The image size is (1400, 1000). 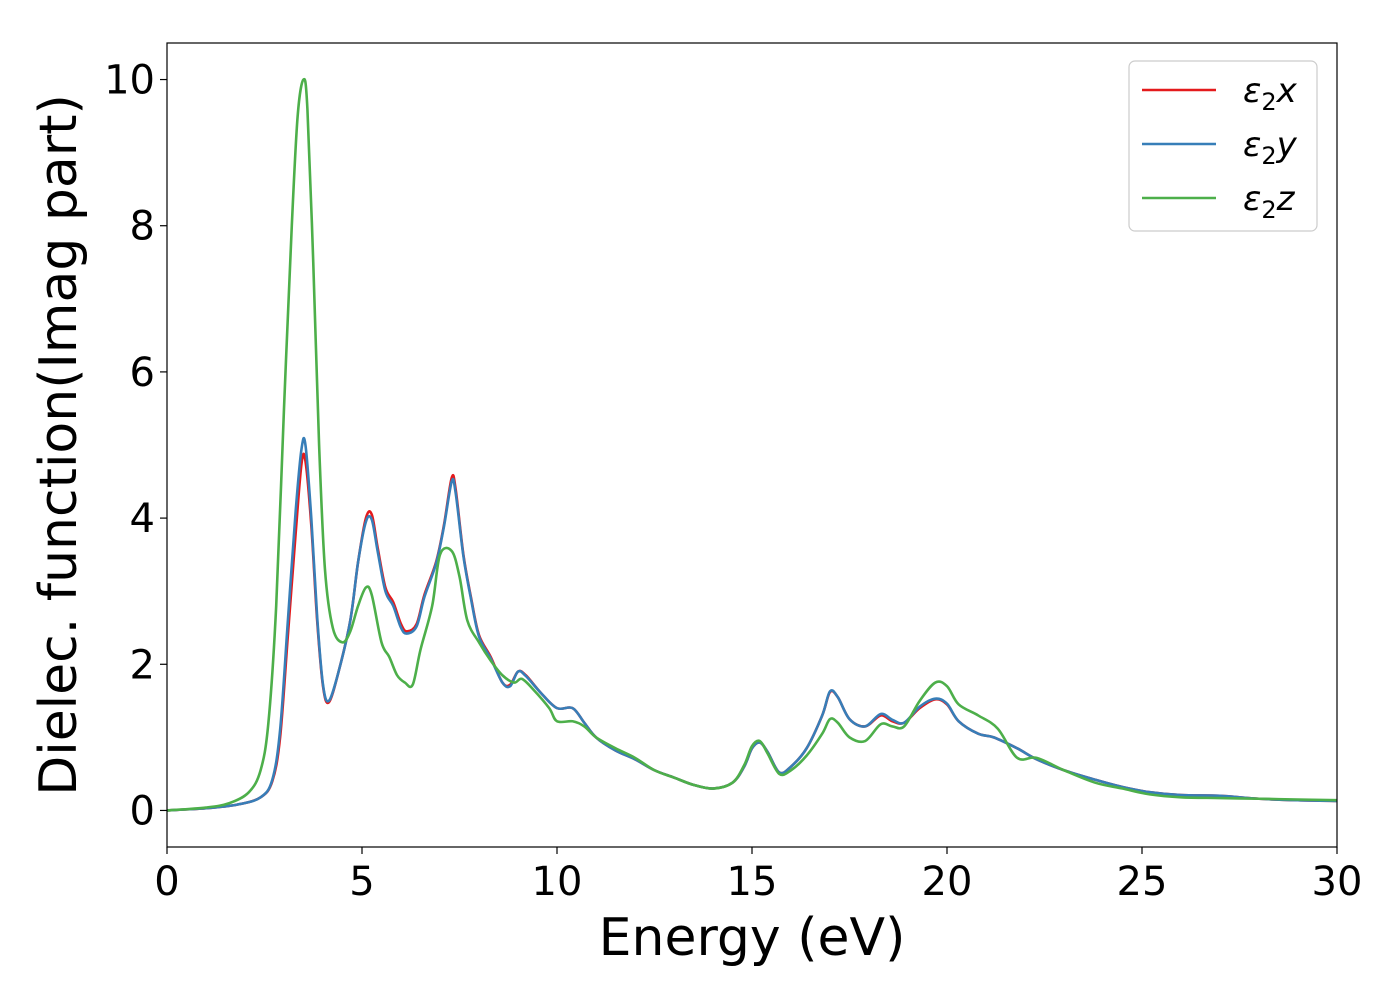 I want to click on x-tick-label: 25, so click(x=1142, y=882).